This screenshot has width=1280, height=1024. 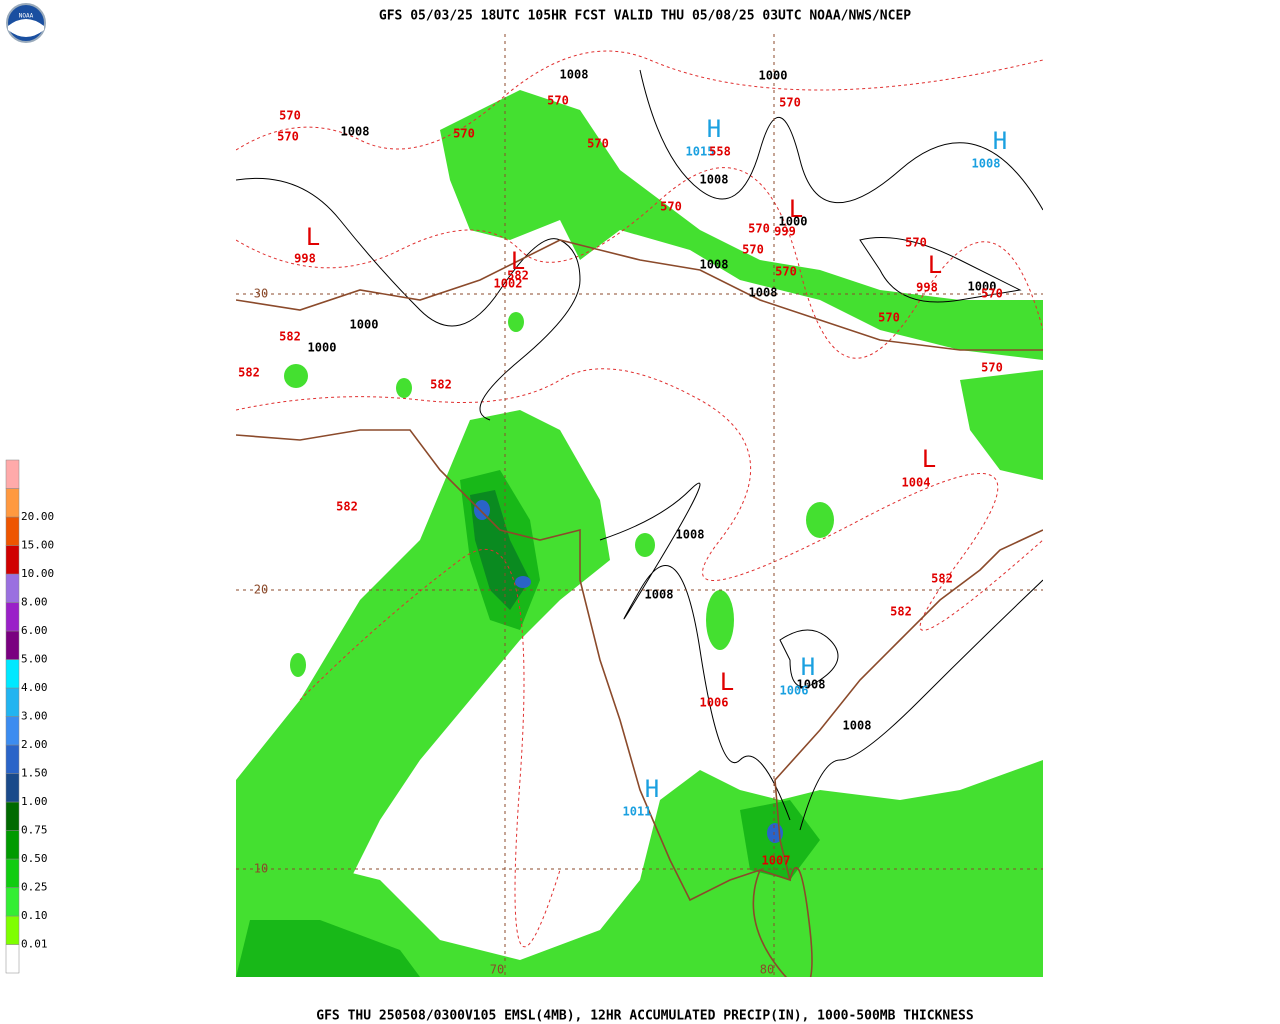 What do you see at coordinates (37, 545) in the screenshot?
I see `legend-label: 15.00` at bounding box center [37, 545].